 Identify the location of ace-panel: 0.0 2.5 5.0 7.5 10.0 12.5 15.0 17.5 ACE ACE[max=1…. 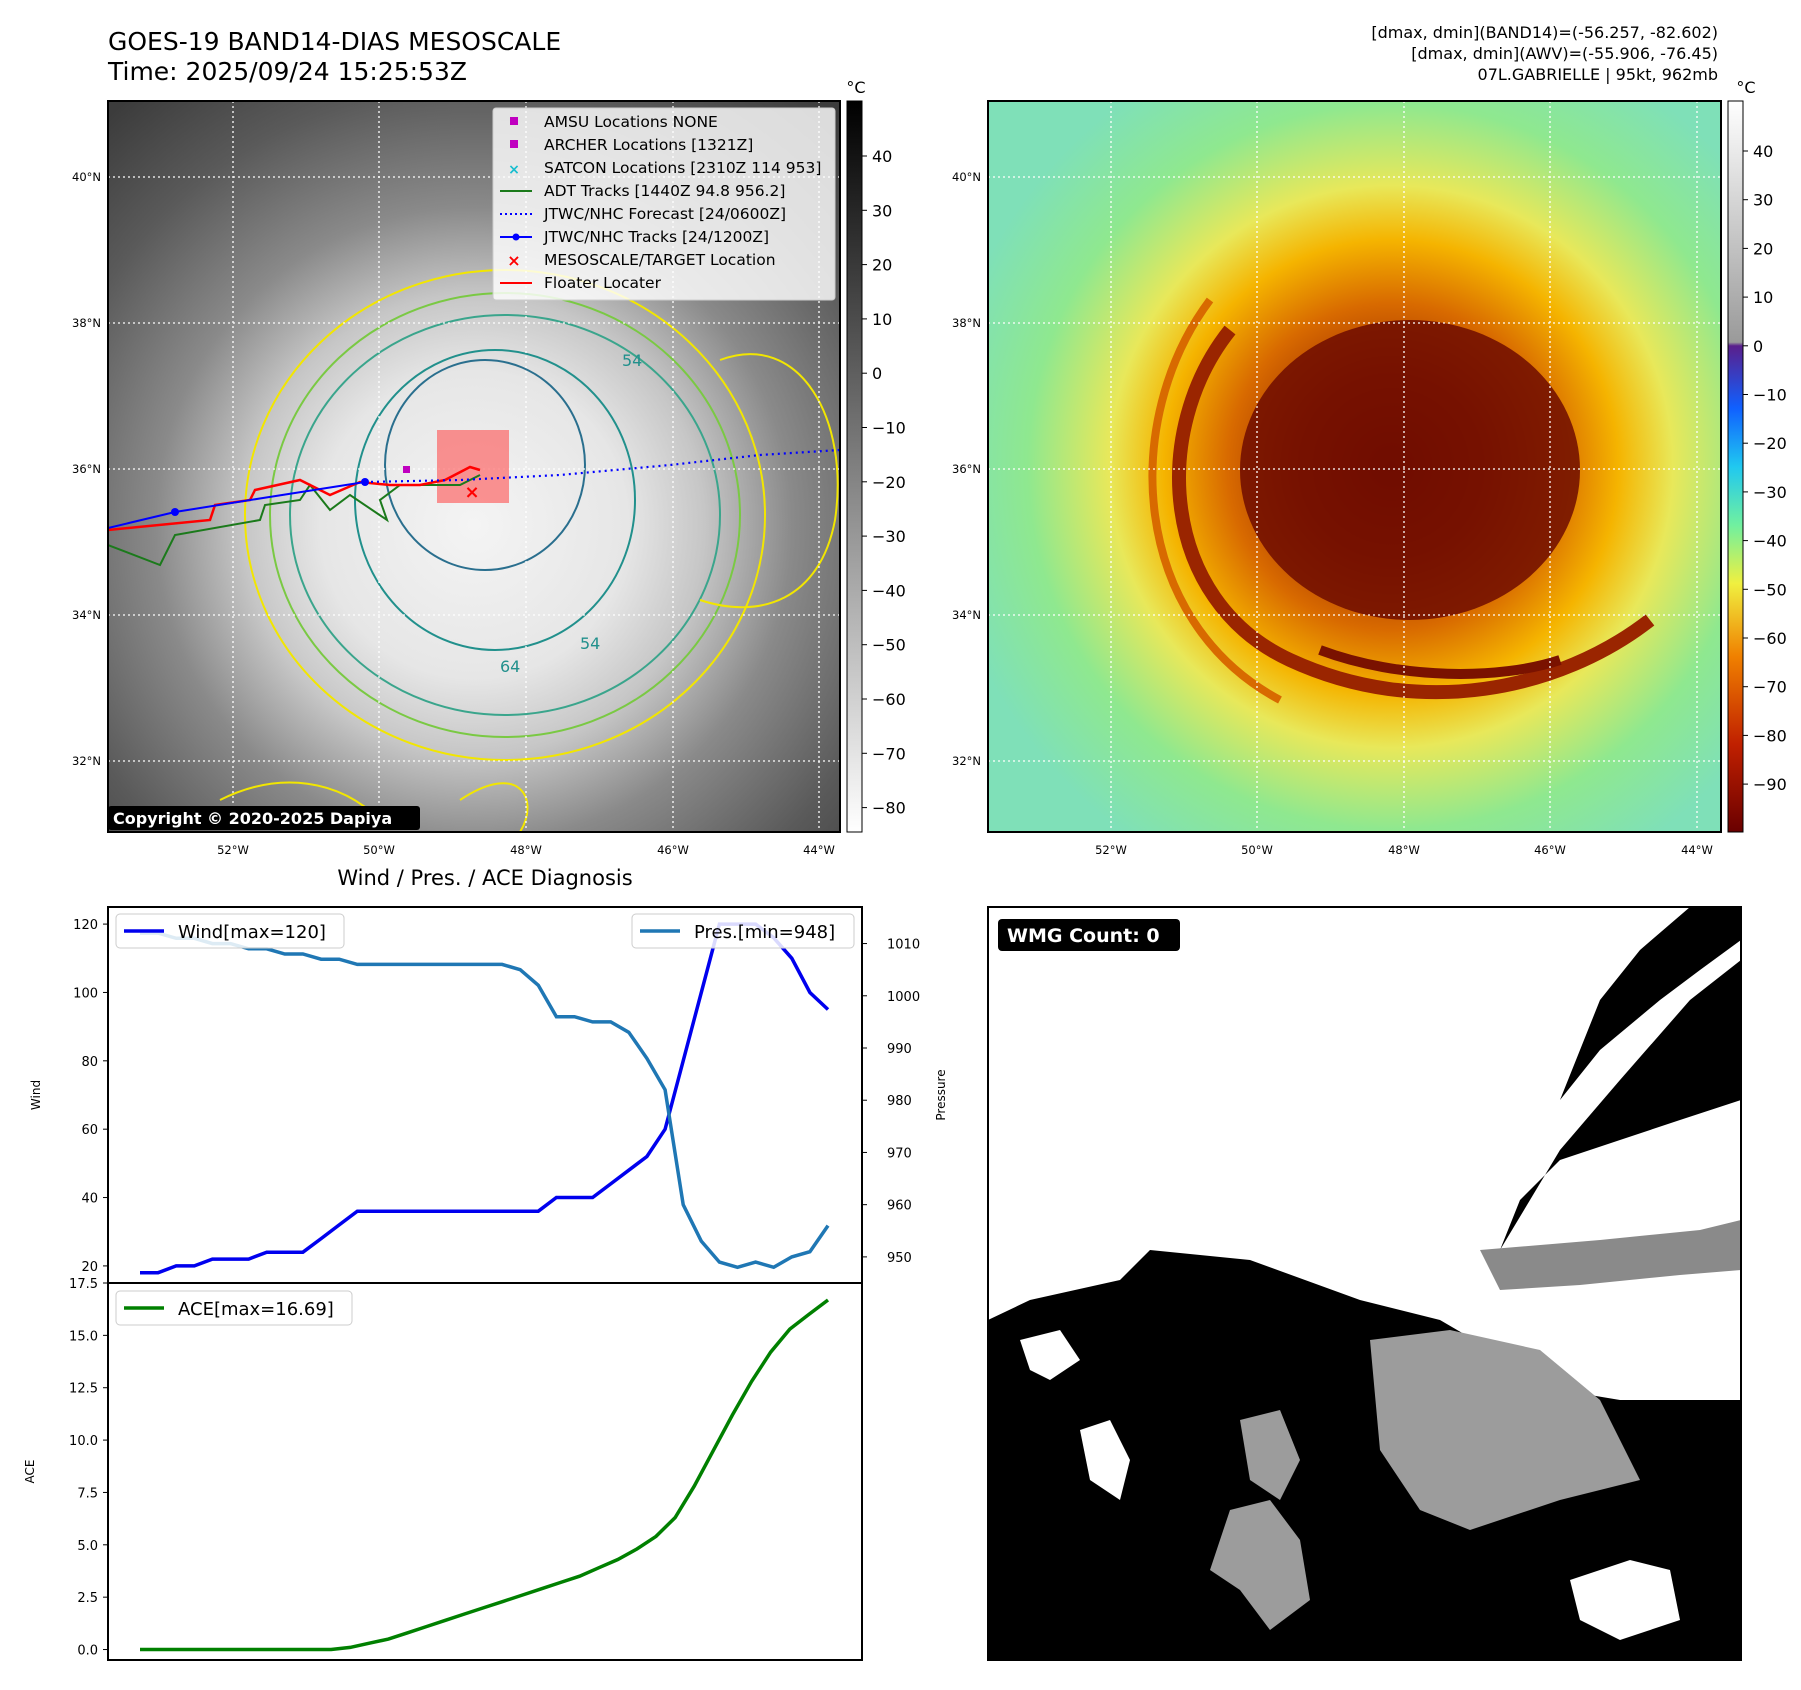
(443, 1469).